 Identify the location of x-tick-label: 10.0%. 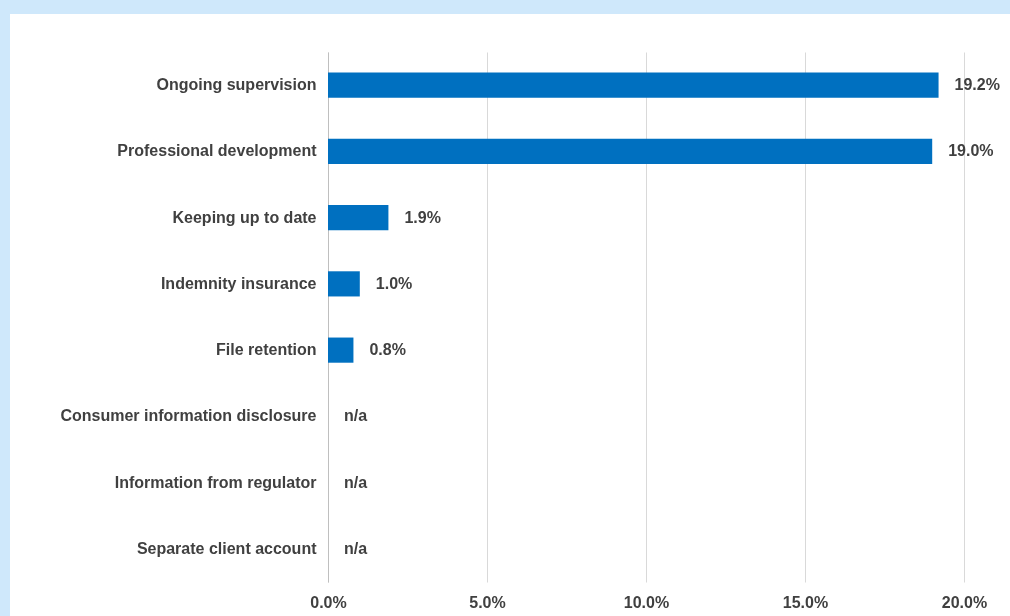
(646, 602).